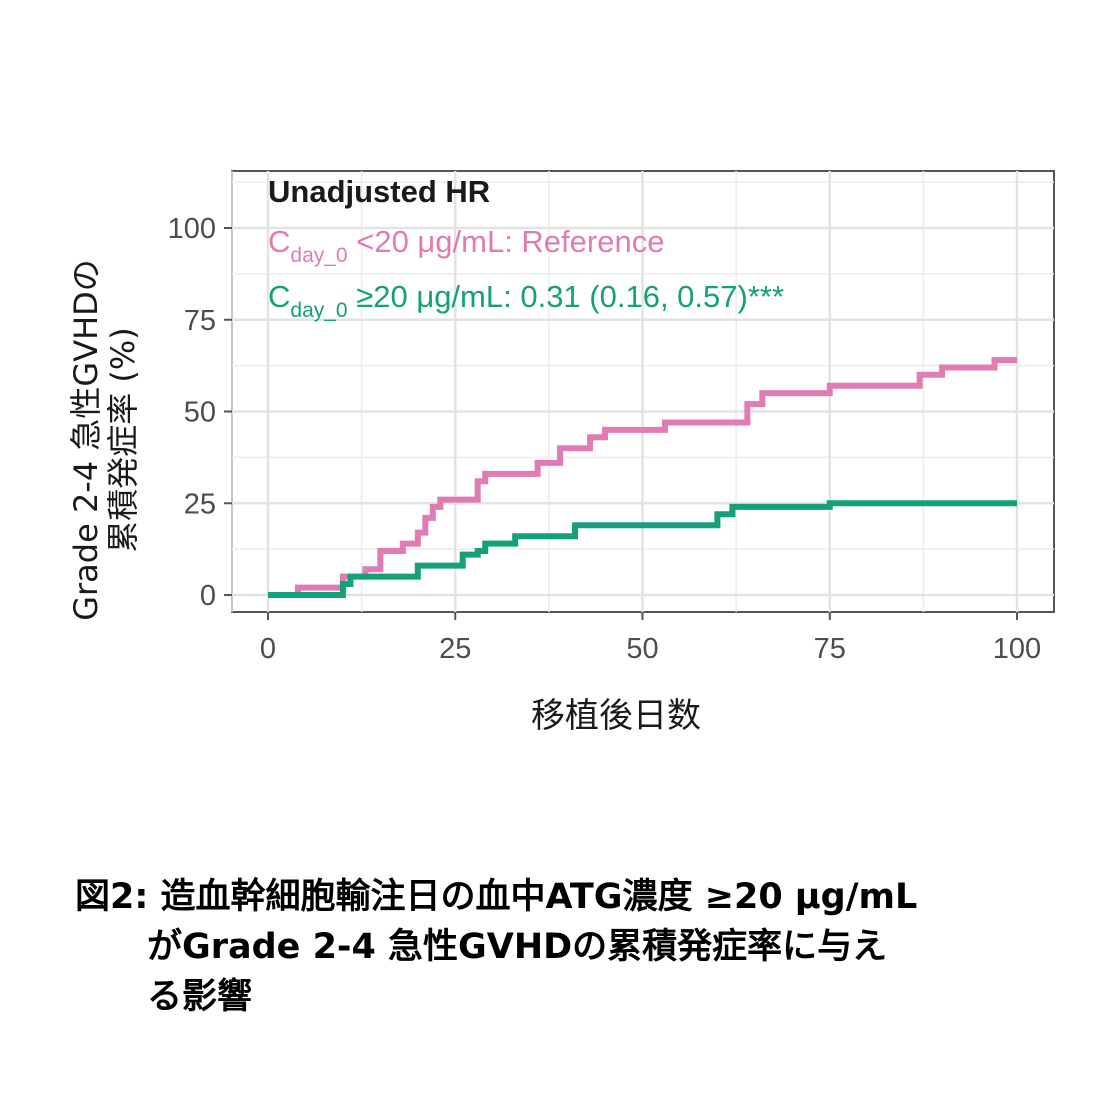 This screenshot has width=1114, height=1114. What do you see at coordinates (268, 649) in the screenshot?
I see `x-tick-label: 0` at bounding box center [268, 649].